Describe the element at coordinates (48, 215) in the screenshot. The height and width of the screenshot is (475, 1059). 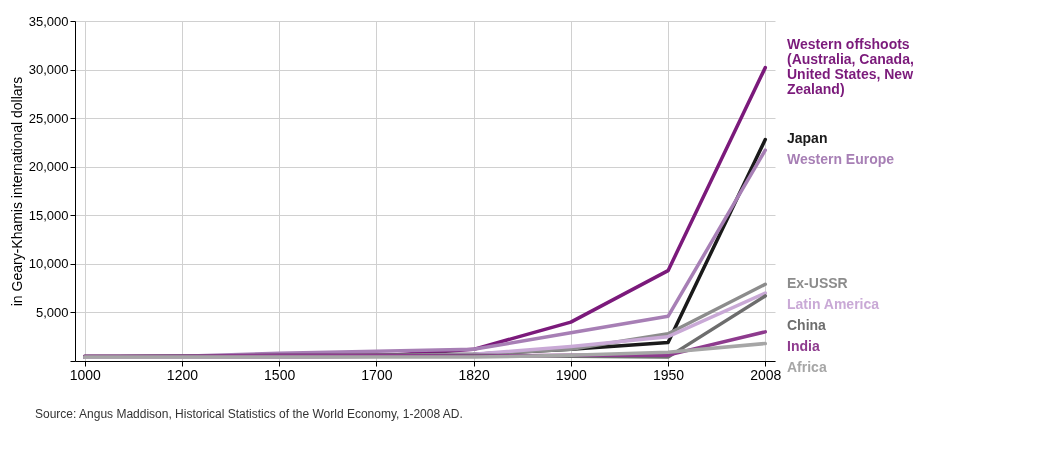
I see `y-tick-label: 15,000` at that location.